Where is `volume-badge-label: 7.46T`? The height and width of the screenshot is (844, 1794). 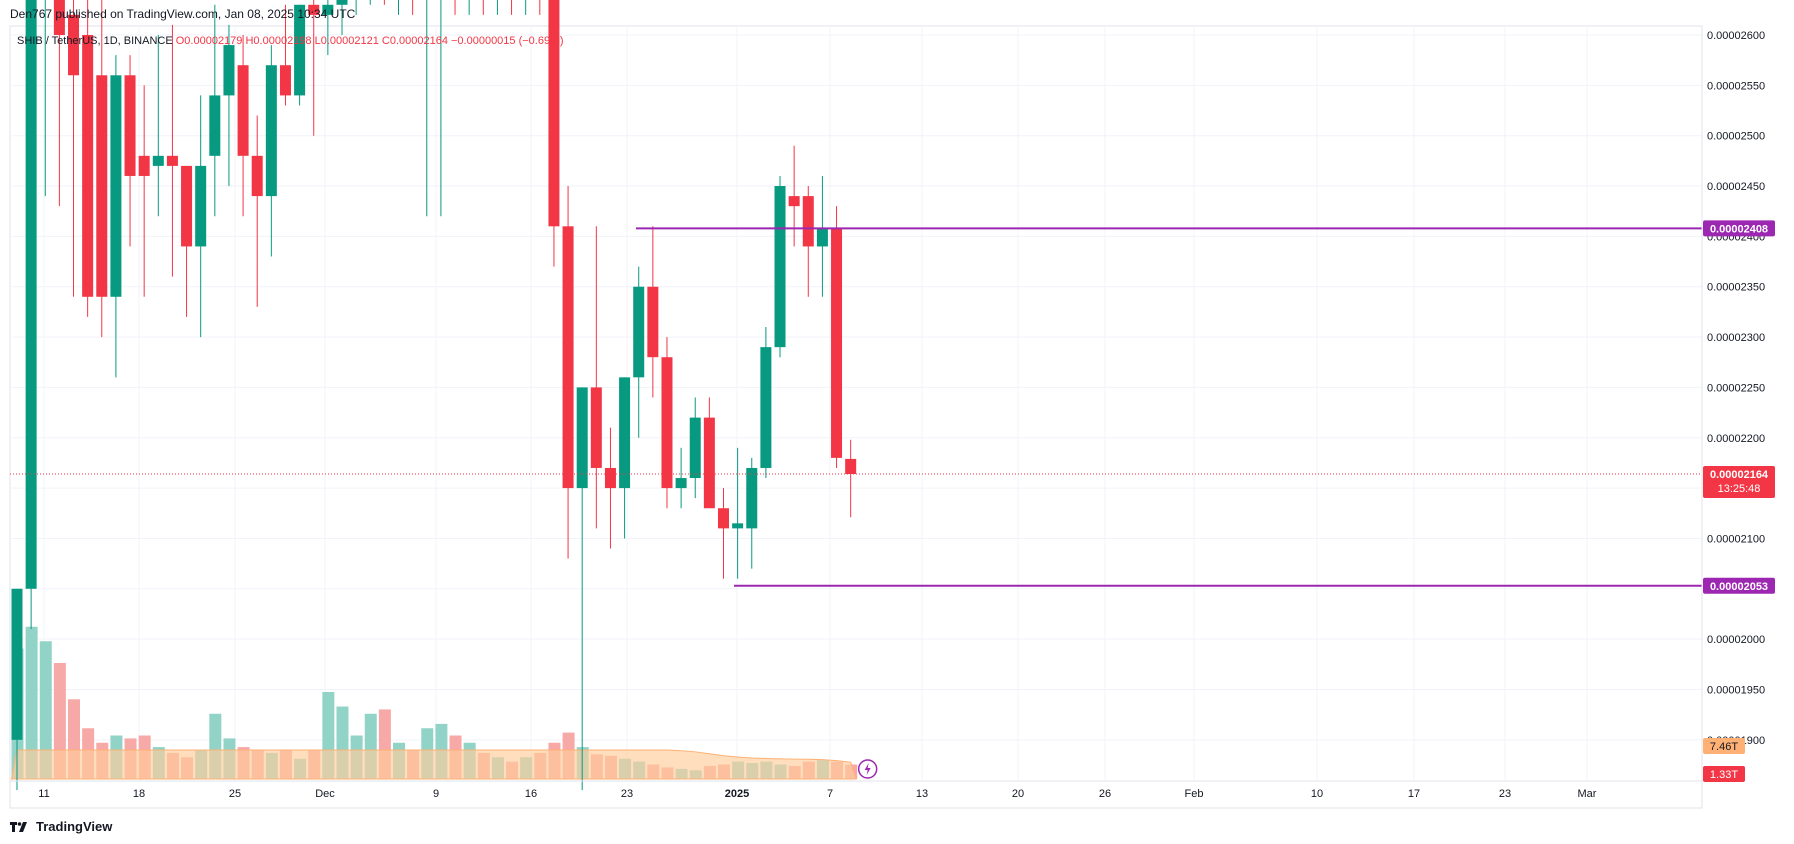
volume-badge-label: 7.46T is located at coordinates (1724, 747).